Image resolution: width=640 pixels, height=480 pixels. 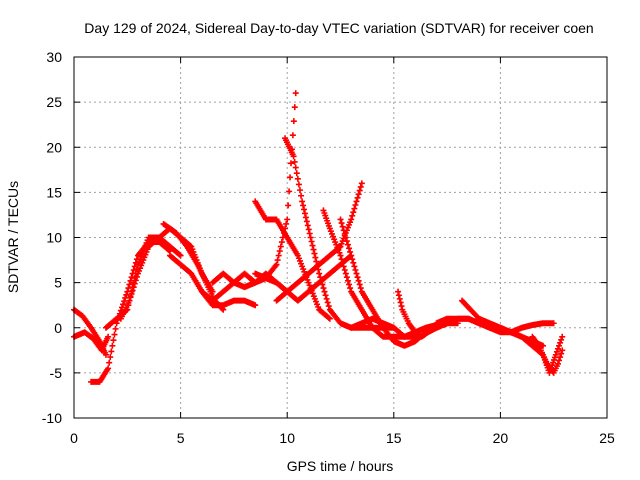 What do you see at coordinates (54, 192) in the screenshot?
I see `y-tick-label: 15` at bounding box center [54, 192].